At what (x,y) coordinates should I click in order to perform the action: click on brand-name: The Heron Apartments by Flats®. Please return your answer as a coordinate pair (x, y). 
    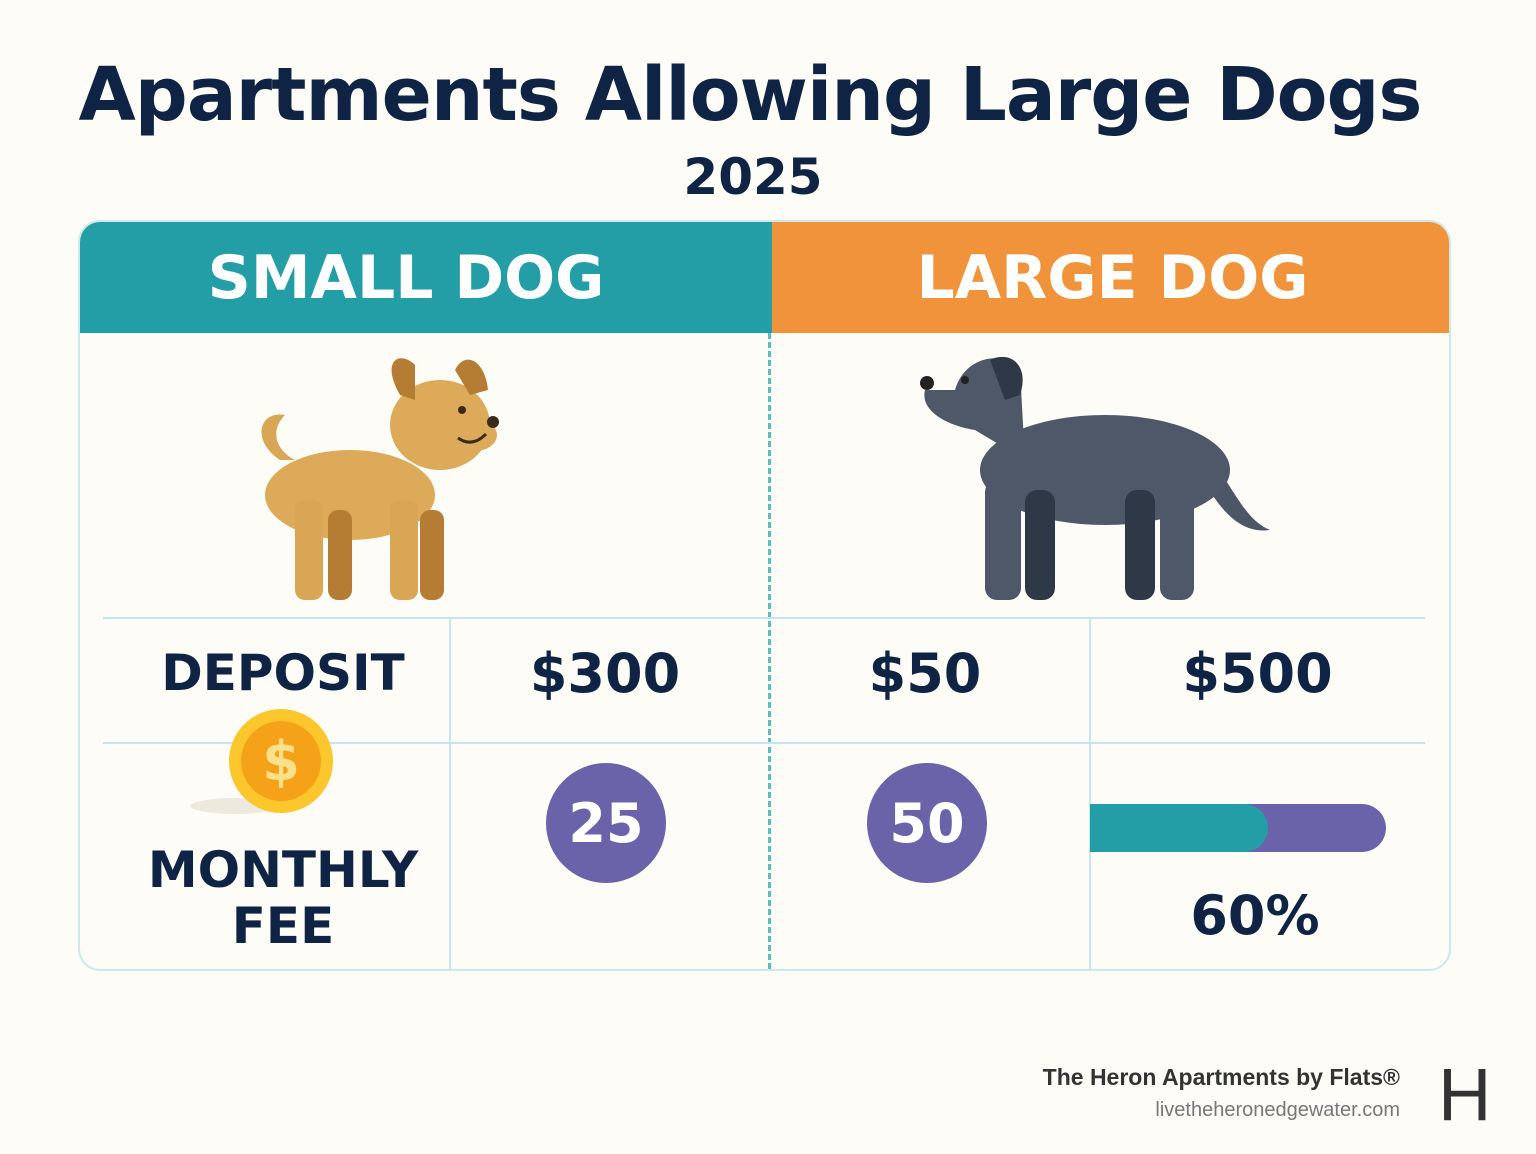
    Looking at the image, I should click on (1221, 1077).